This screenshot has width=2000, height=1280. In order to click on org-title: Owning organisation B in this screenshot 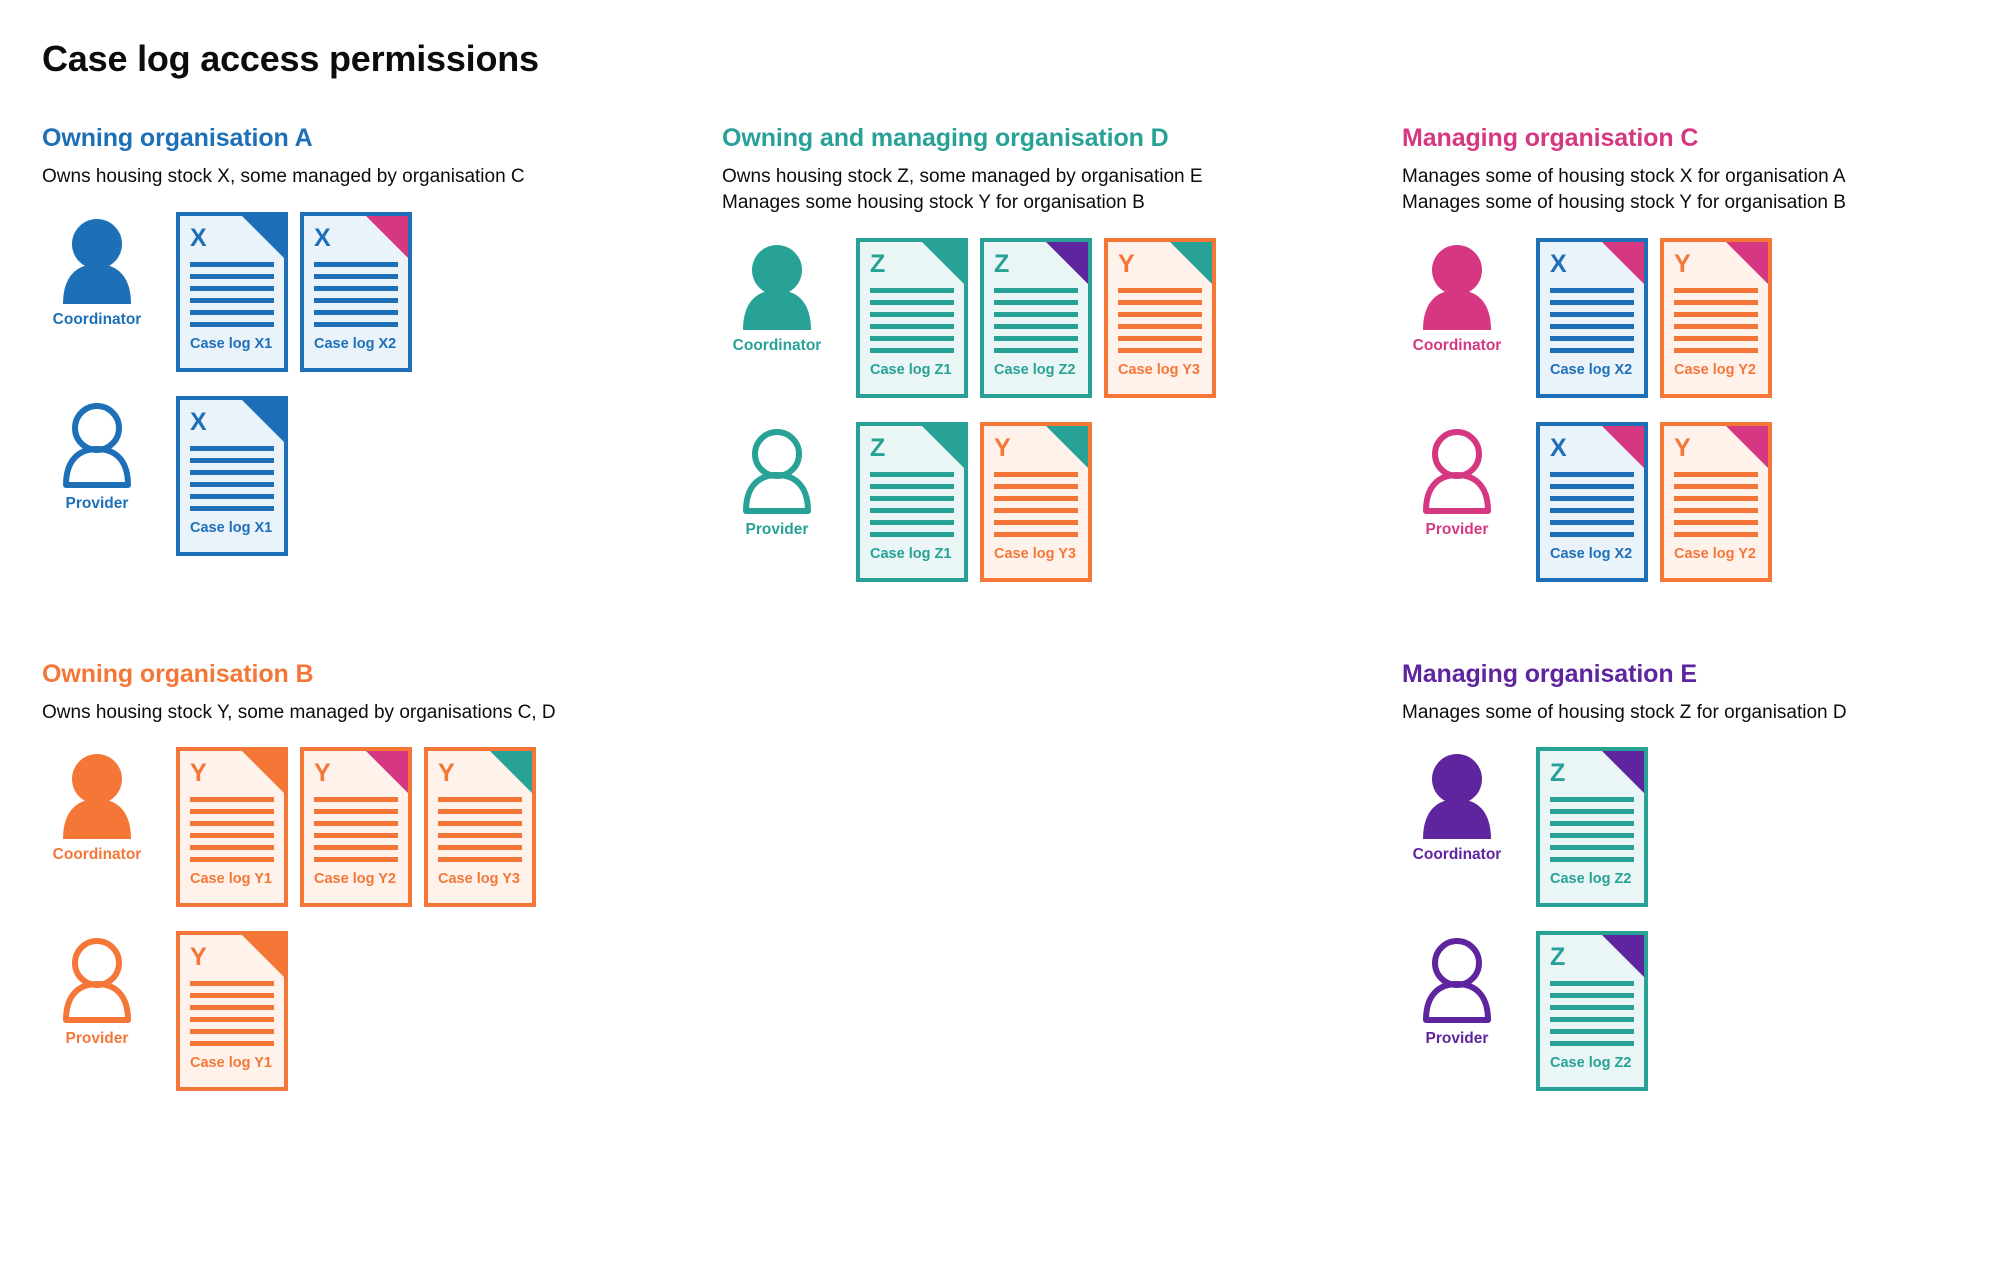, I will do `click(178, 673)`.